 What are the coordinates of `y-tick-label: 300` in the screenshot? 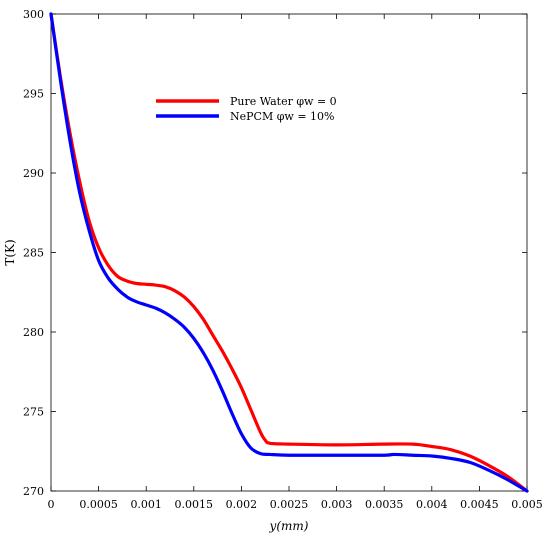 It's located at (33, 14).